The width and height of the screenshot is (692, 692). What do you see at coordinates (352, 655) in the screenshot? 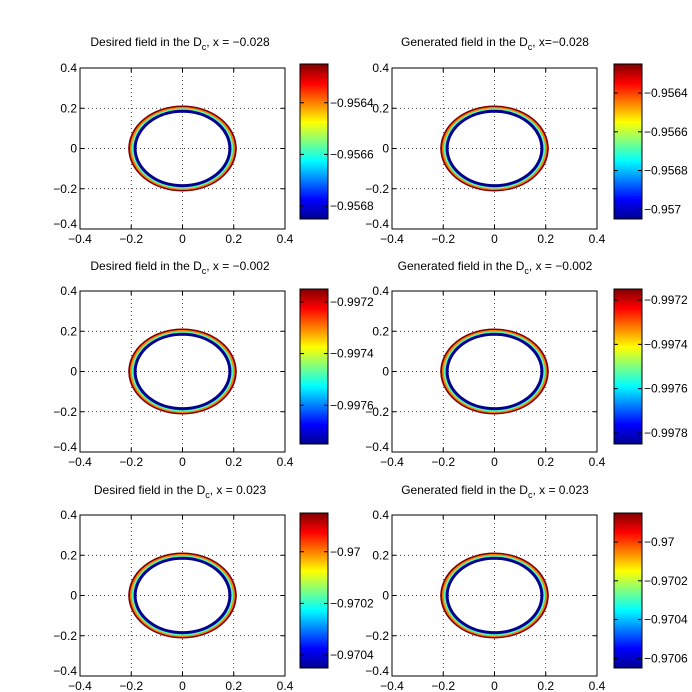
I see `colorbar-tick-label: −0.9704` at bounding box center [352, 655].